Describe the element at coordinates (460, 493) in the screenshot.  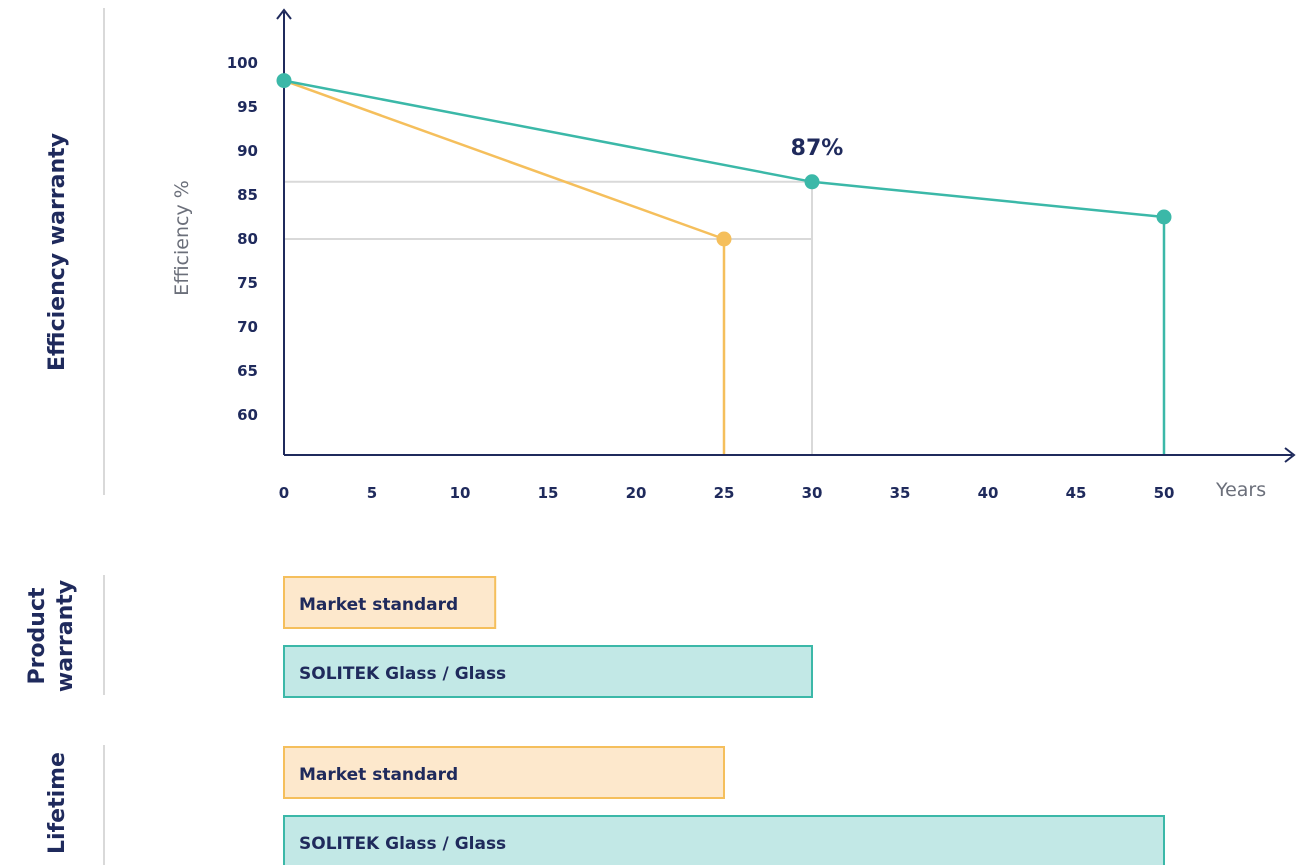
I see `x-tick-label-10: 10` at that location.